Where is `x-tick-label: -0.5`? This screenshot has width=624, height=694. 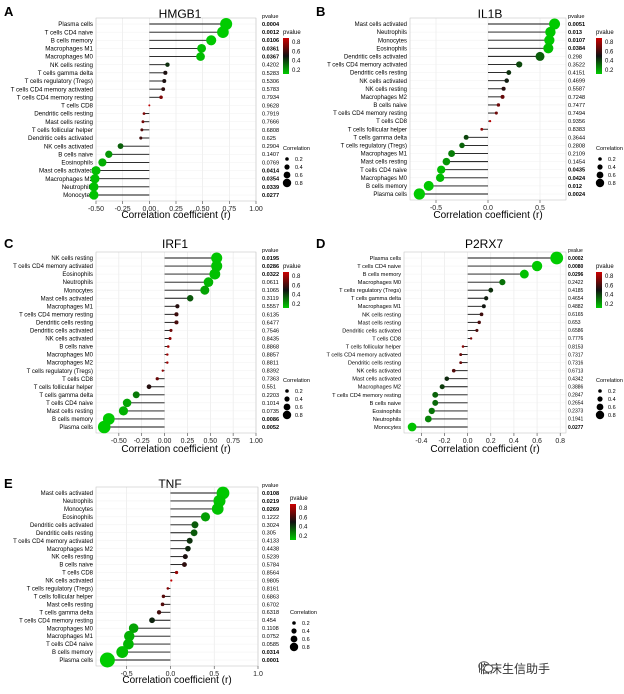
x-tick-label: -0.5 is located at coordinates (127, 674).